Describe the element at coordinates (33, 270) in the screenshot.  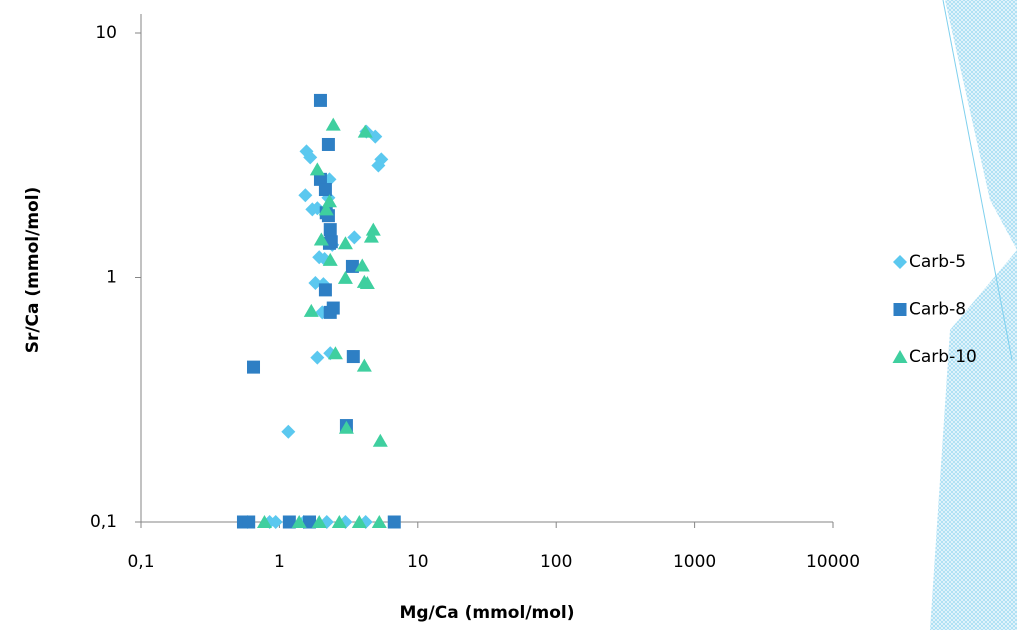
I see `y-axis-title: Sr/Ca (mmol/mol)` at that location.